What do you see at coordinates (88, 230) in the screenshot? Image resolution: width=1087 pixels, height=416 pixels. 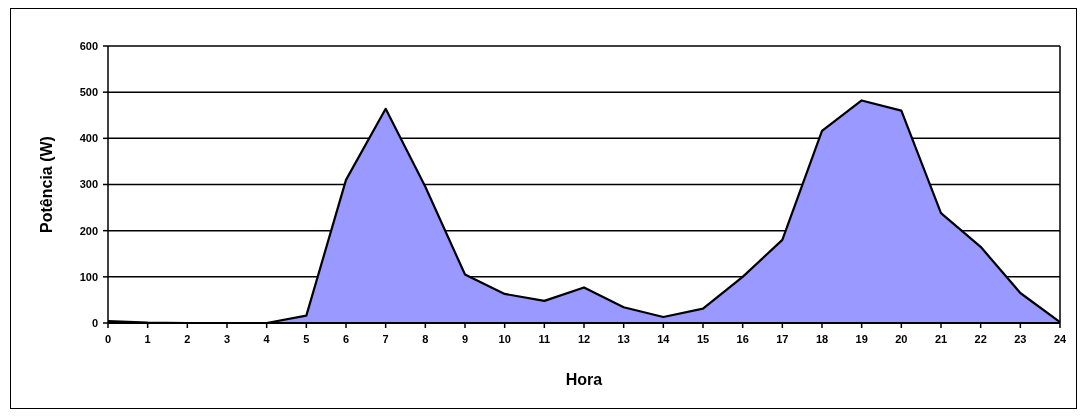 I see `y-tick-label: 200` at bounding box center [88, 230].